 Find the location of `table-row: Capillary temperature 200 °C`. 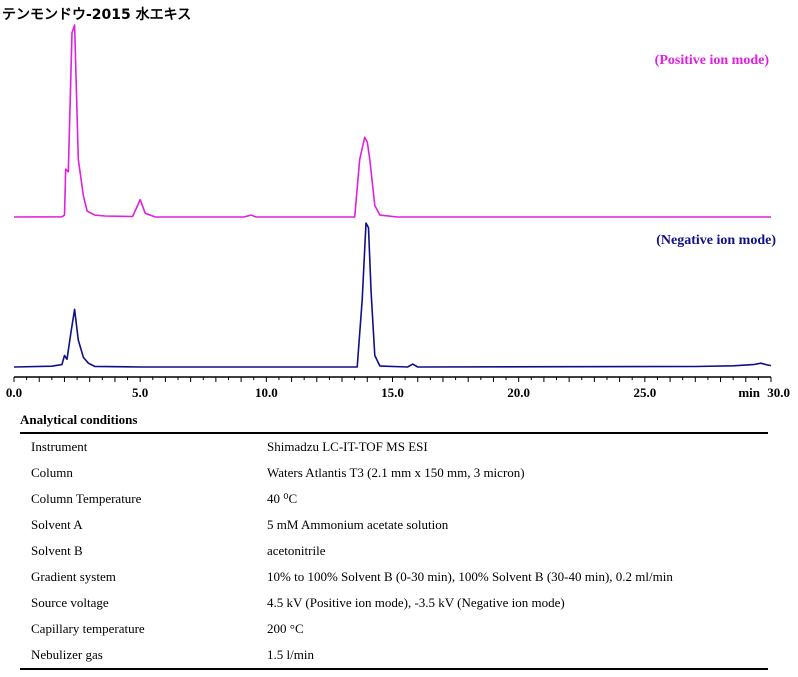

table-row: Capillary temperature 200 °C is located at coordinates (394, 629).